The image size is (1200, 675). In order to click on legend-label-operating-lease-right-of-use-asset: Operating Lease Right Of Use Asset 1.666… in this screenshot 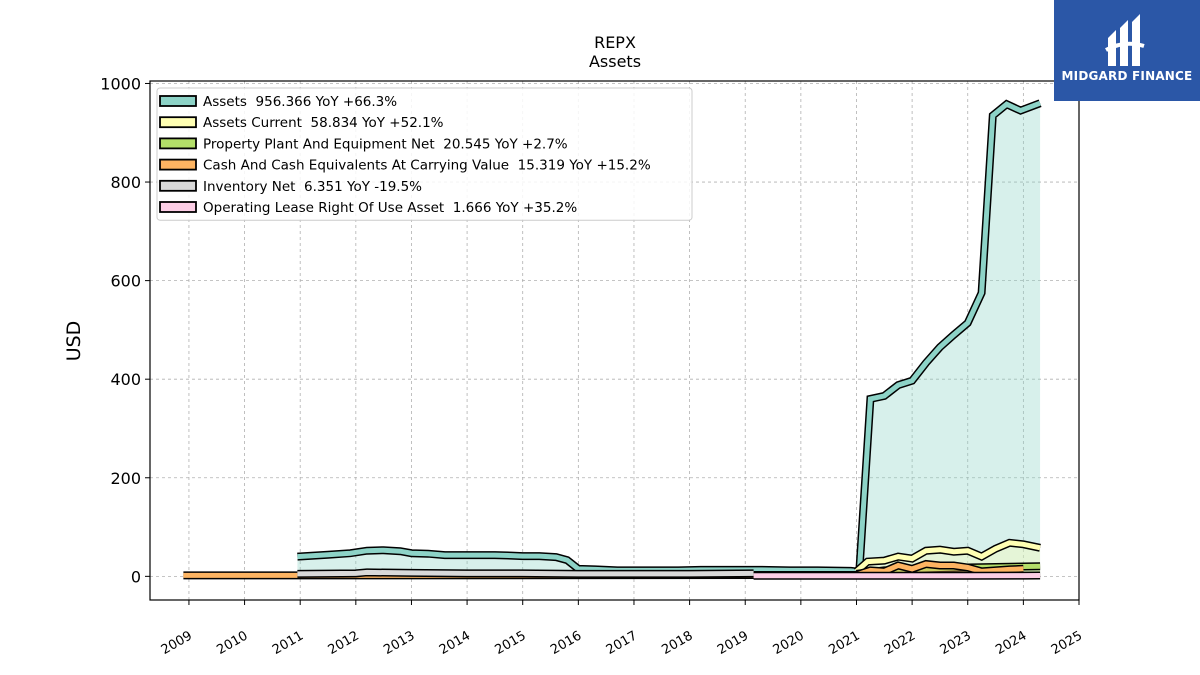, I will do `click(390, 208)`.